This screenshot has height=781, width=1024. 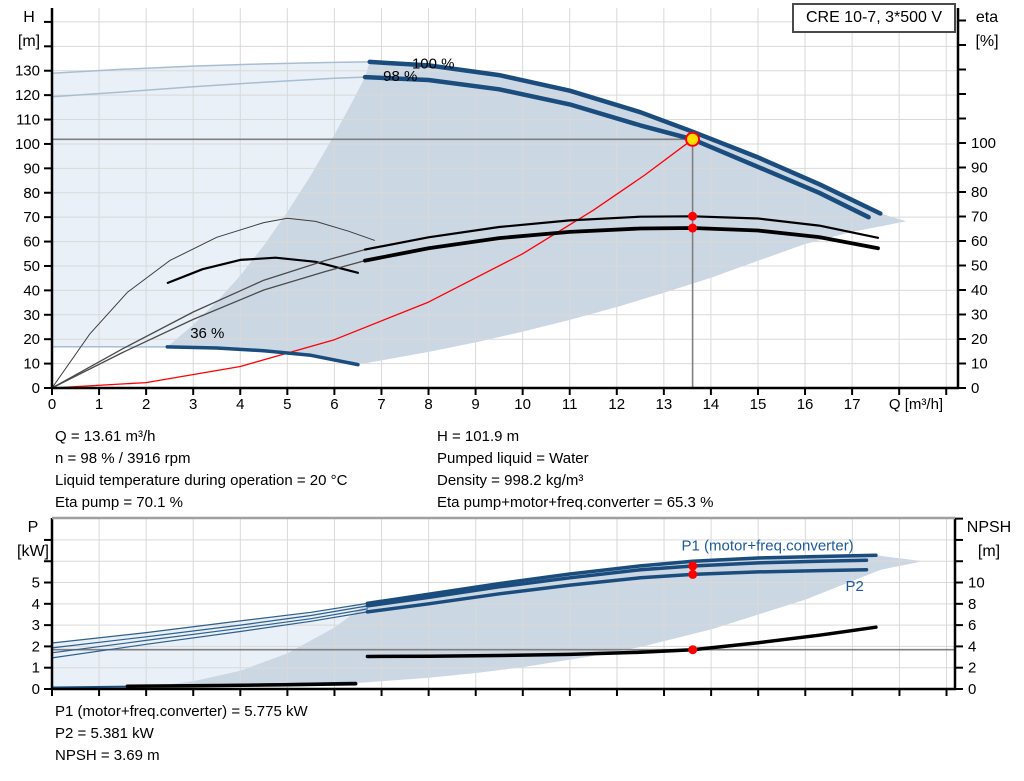 What do you see at coordinates (693, 650) in the screenshot?
I see `npsh-point` at bounding box center [693, 650].